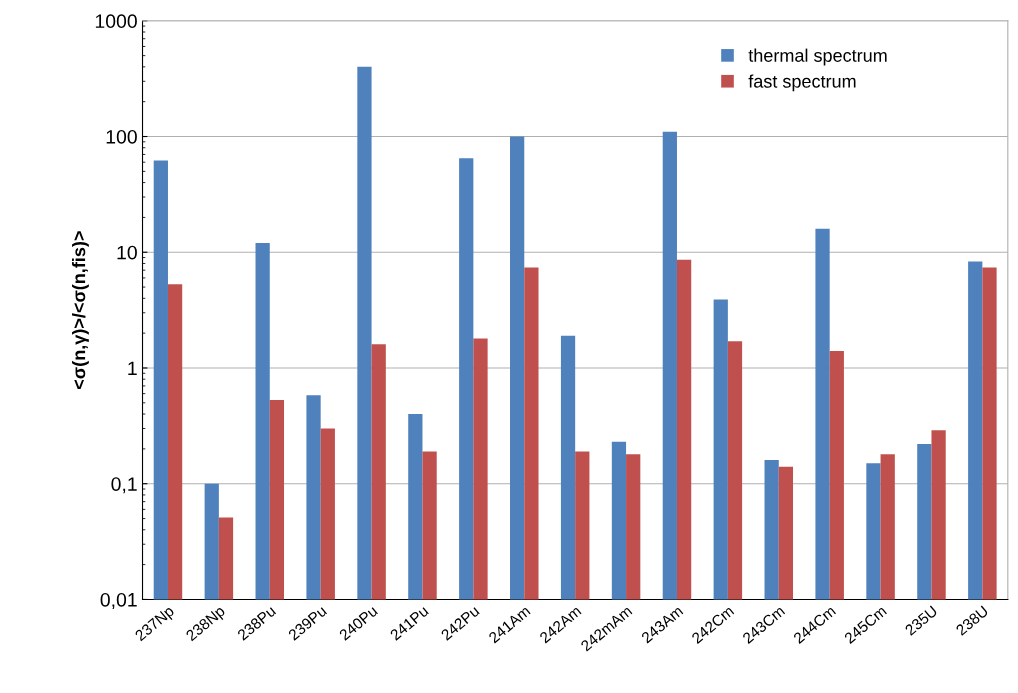 This screenshot has height=693, width=1018. I want to click on legend-label: thermal spectrum, so click(817, 57).